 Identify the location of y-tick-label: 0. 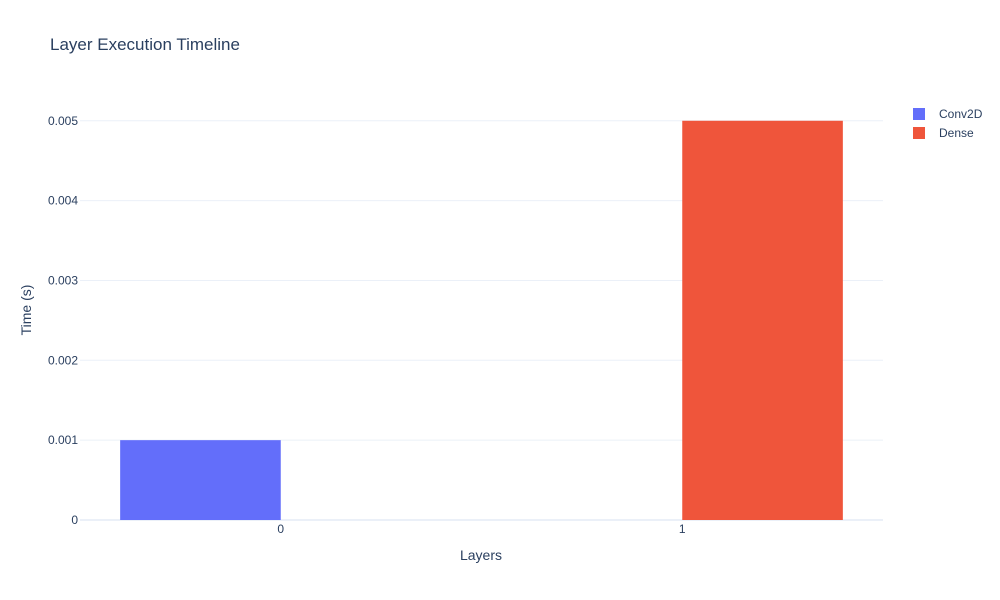
(74, 520).